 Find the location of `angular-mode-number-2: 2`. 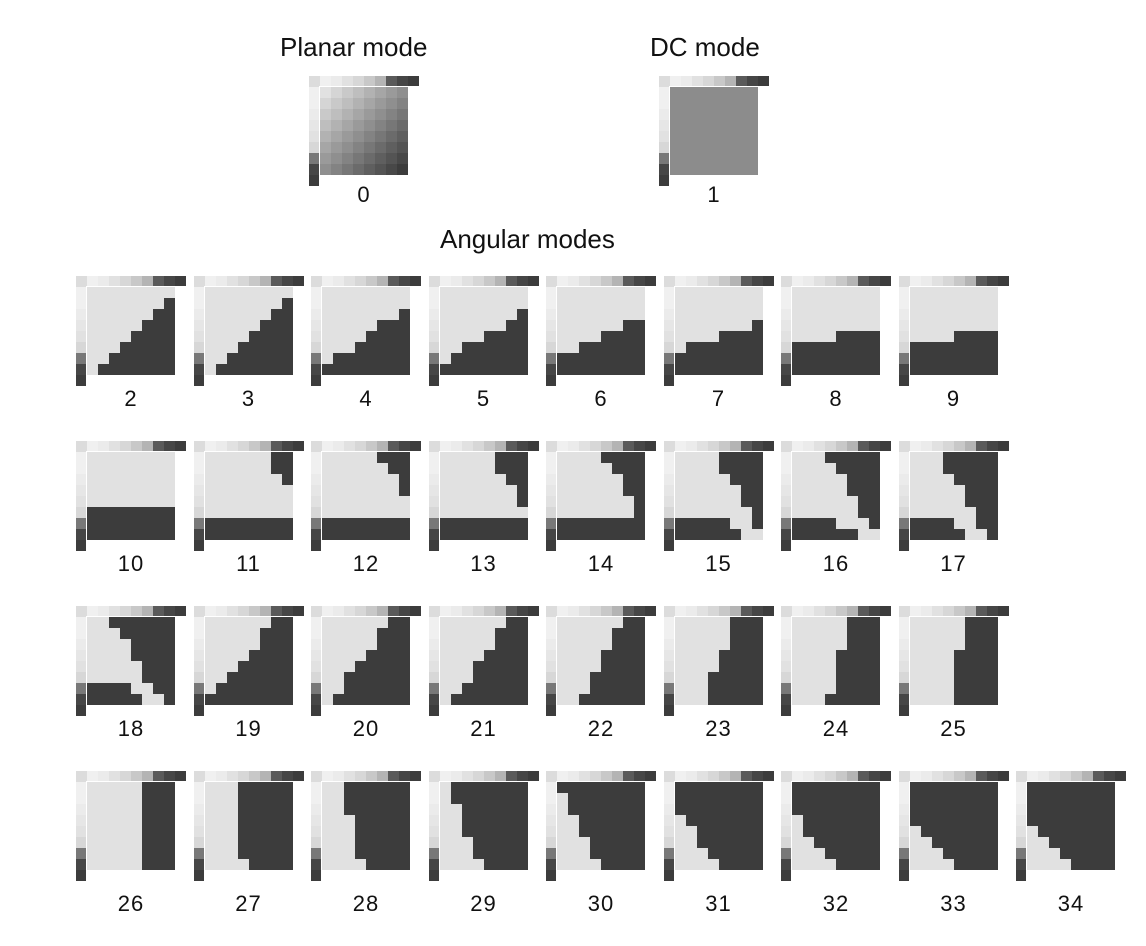

angular-mode-number-2: 2 is located at coordinates (131, 398).